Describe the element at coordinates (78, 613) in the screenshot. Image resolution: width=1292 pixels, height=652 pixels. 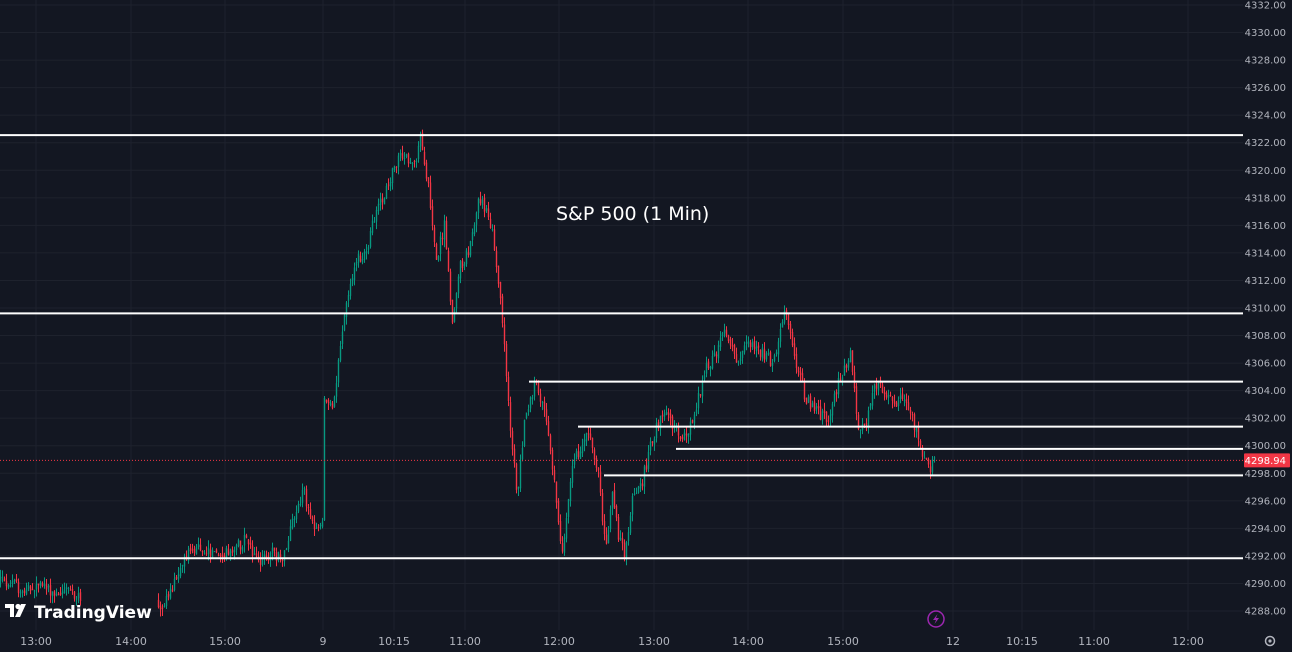
I see `brand-watermark: TradingView` at that location.